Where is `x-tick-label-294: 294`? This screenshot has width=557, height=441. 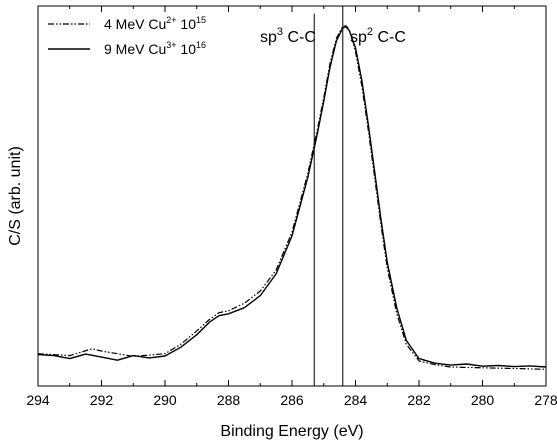 x-tick-label-294: 294 is located at coordinates (38, 400).